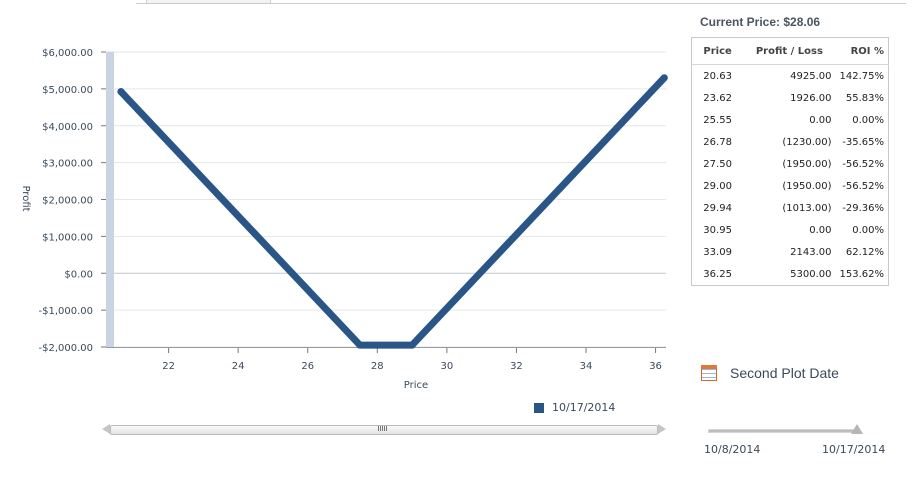 The height and width of the screenshot is (504, 915). What do you see at coordinates (377, 366) in the screenshot?
I see `x-tick-label: 28` at bounding box center [377, 366].